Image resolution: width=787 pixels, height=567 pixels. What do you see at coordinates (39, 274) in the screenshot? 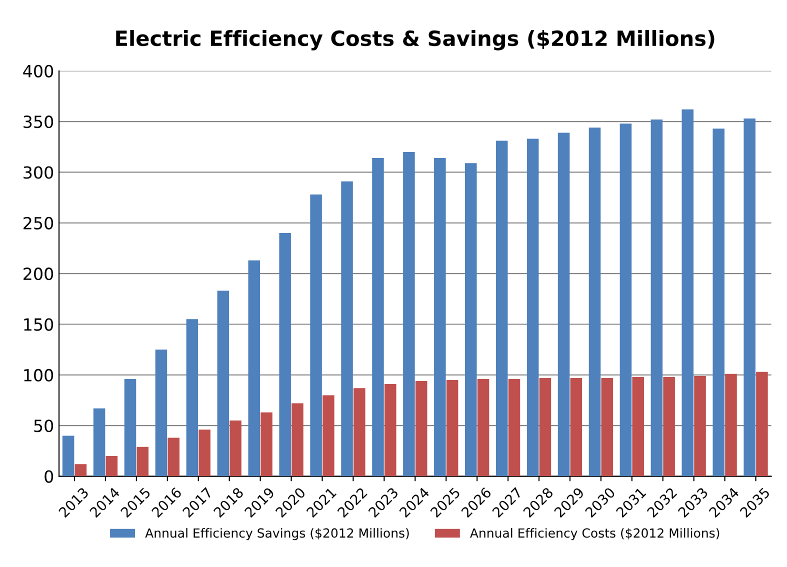
I see `y-tick-label: 200` at bounding box center [39, 274].